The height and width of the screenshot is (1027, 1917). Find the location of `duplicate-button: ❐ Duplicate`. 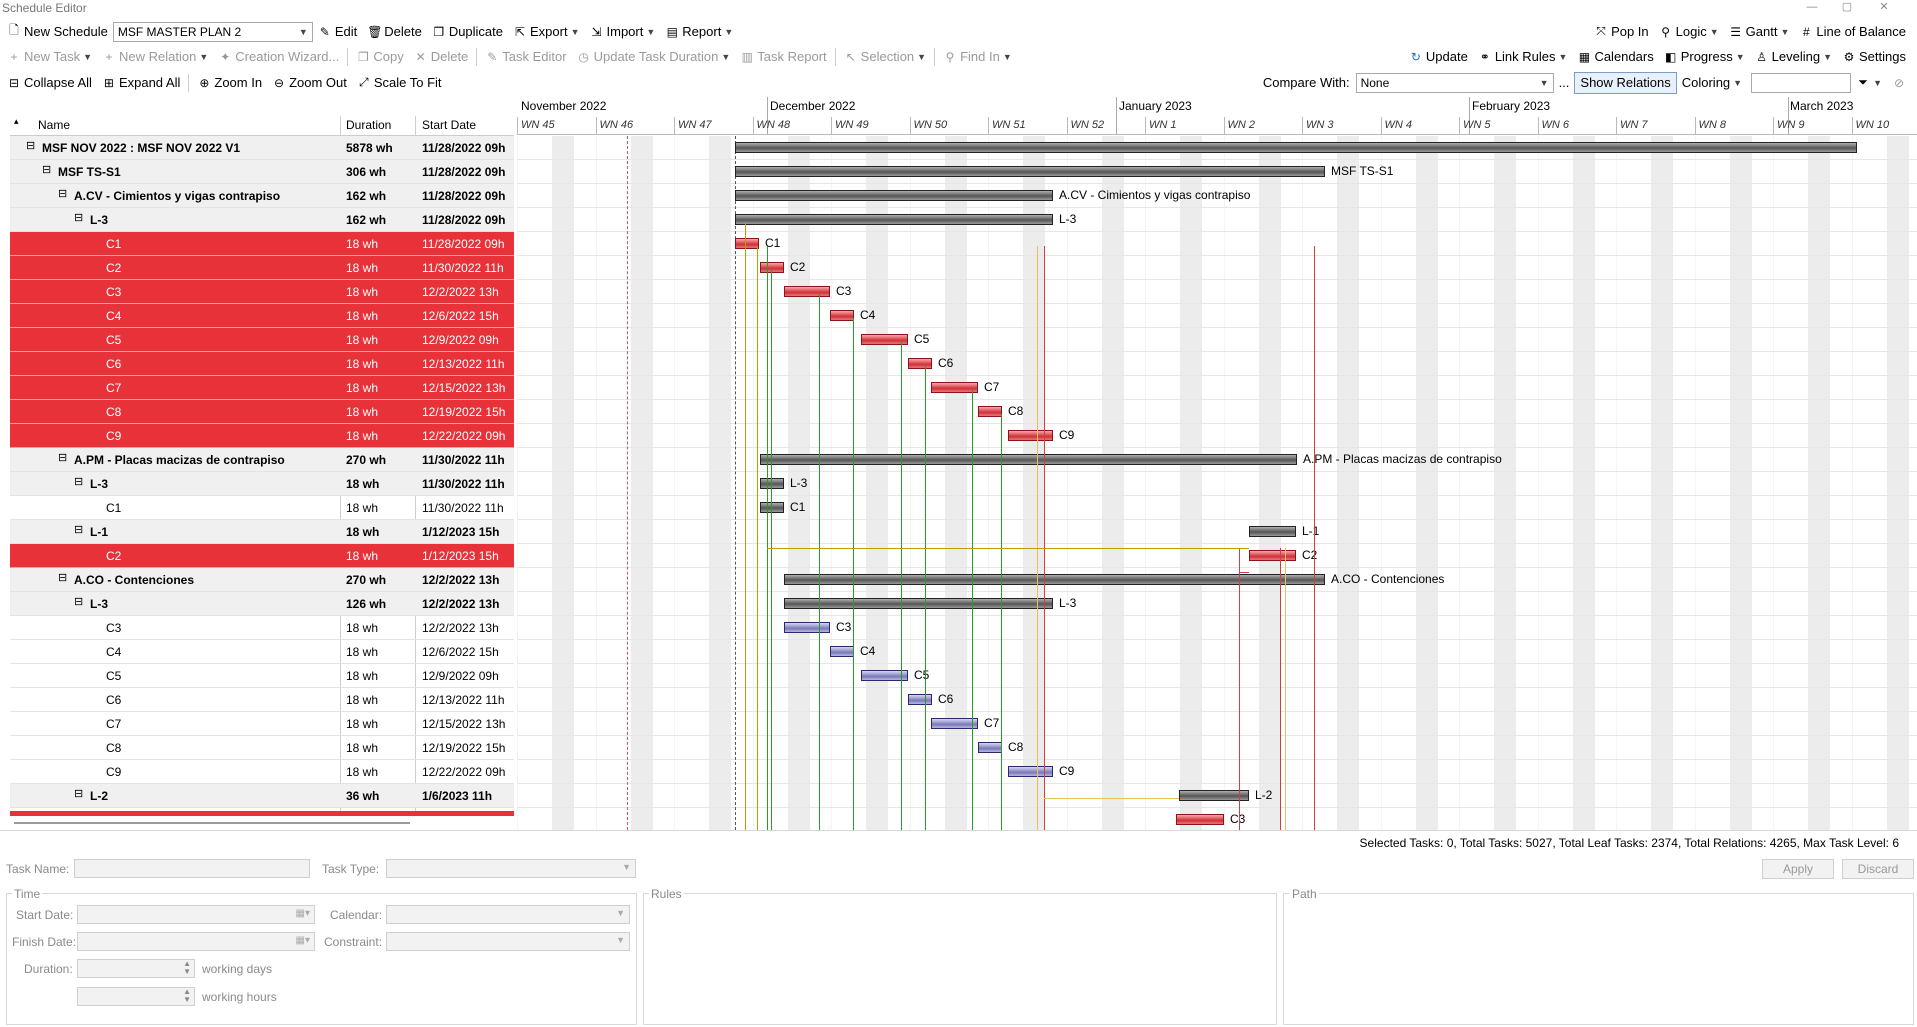

duplicate-button: ❐ Duplicate is located at coordinates (468, 31).